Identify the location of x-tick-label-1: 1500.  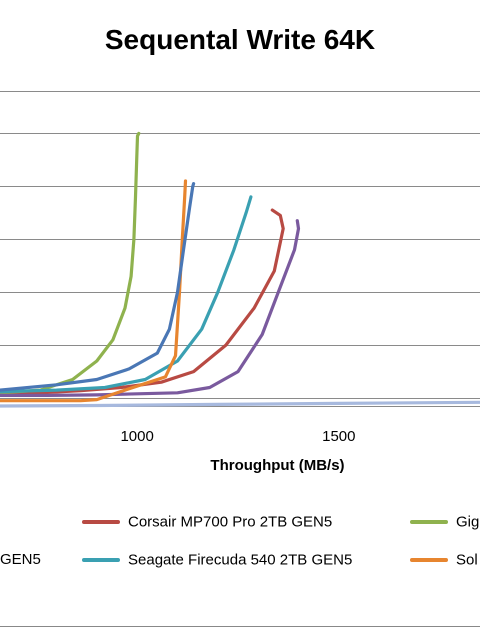
(338, 436).